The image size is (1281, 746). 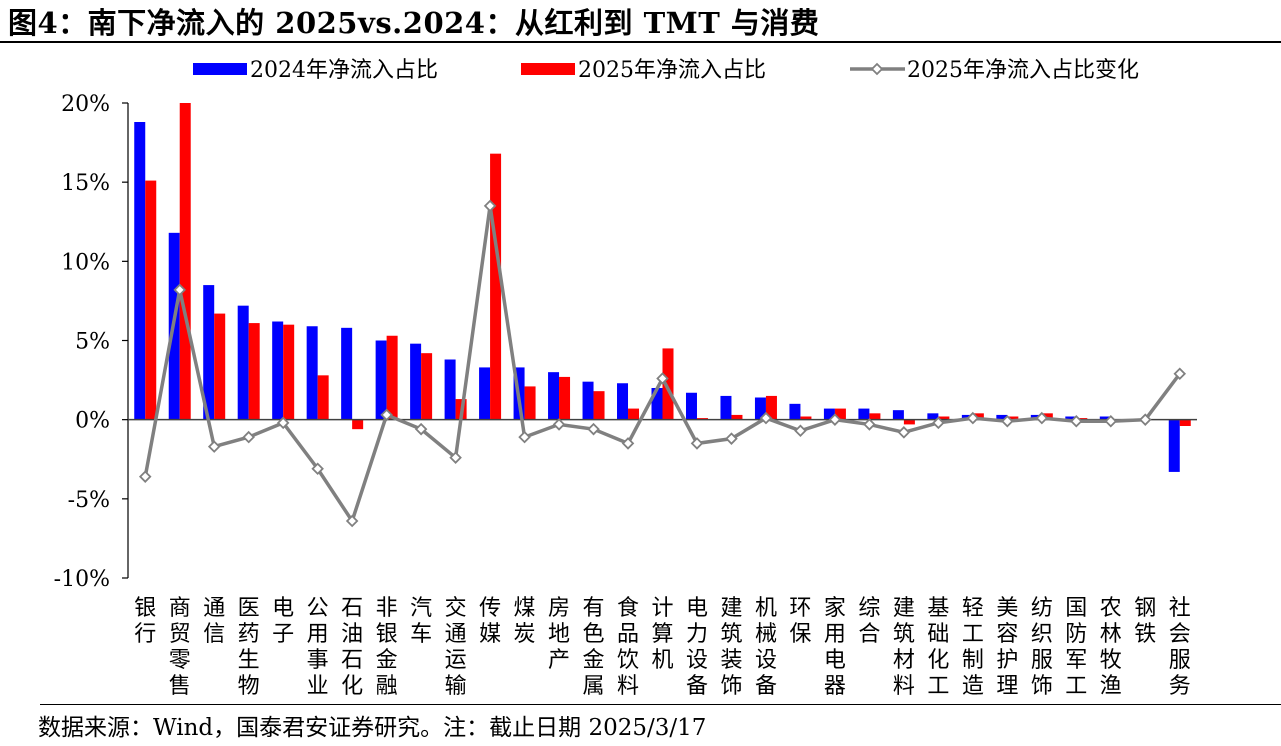 What do you see at coordinates (731, 647) in the screenshot?
I see `x-tick-label: 建筑装饰` at bounding box center [731, 647].